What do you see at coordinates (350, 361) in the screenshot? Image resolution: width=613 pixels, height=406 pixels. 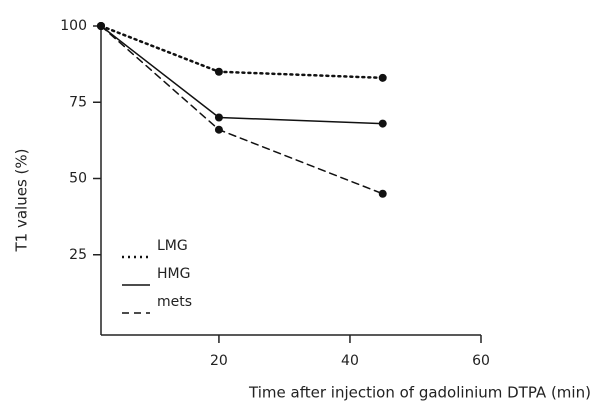 I see `x-tick-label: 40` at bounding box center [350, 361].